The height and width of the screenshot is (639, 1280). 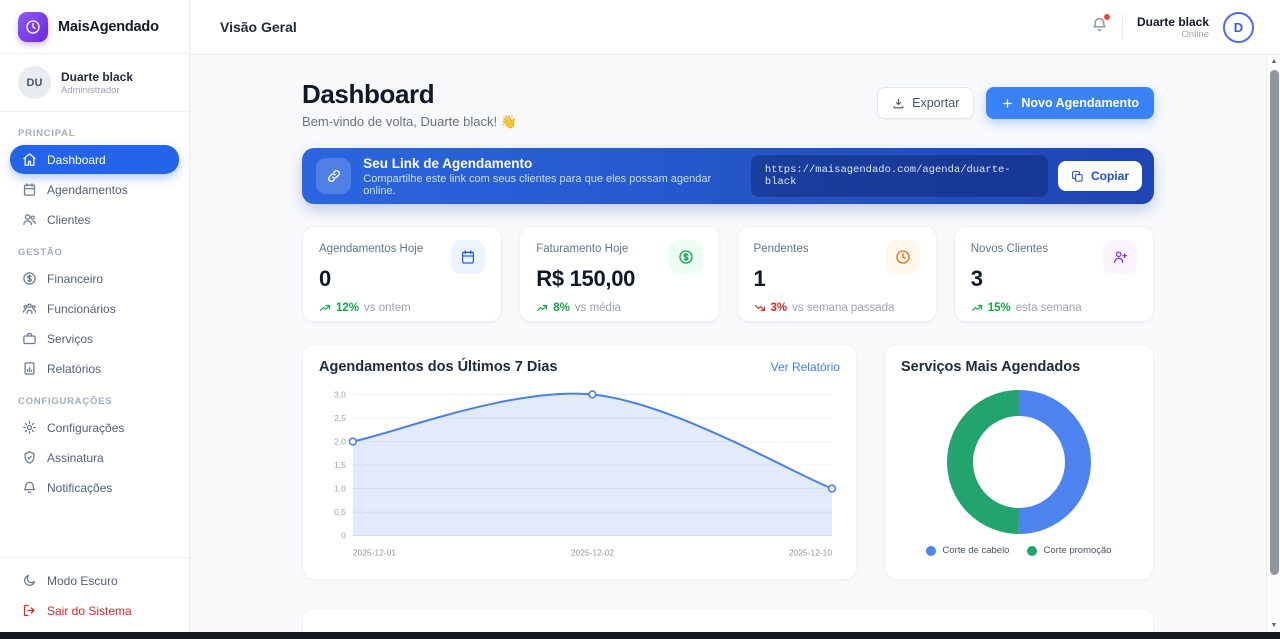 I want to click on logout-button: Sair do Sistema, so click(x=94, y=610).